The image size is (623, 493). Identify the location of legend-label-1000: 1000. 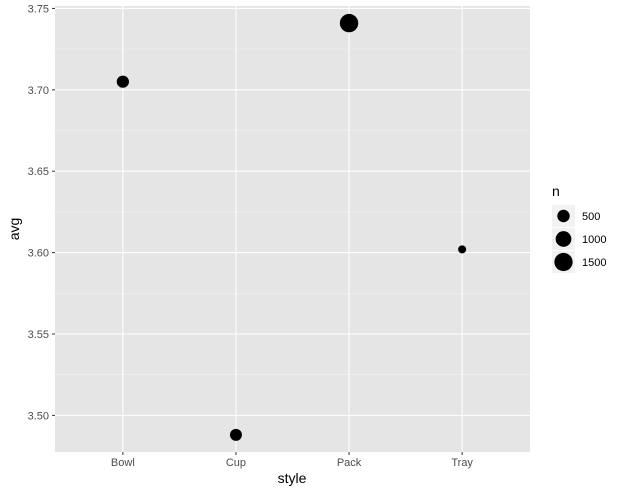
(594, 240).